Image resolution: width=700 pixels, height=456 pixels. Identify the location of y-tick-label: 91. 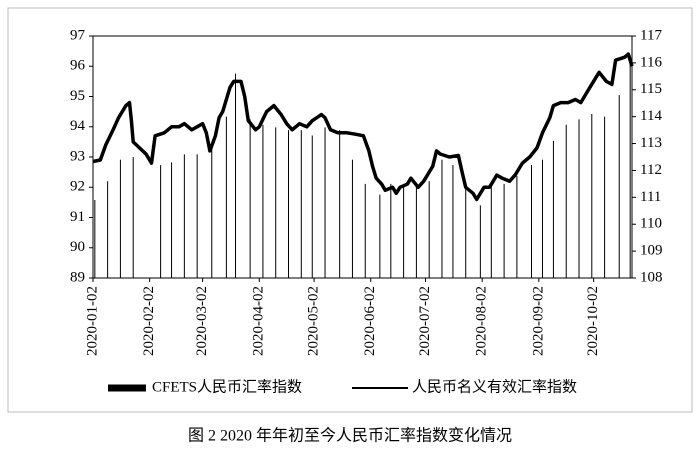
(77, 217).